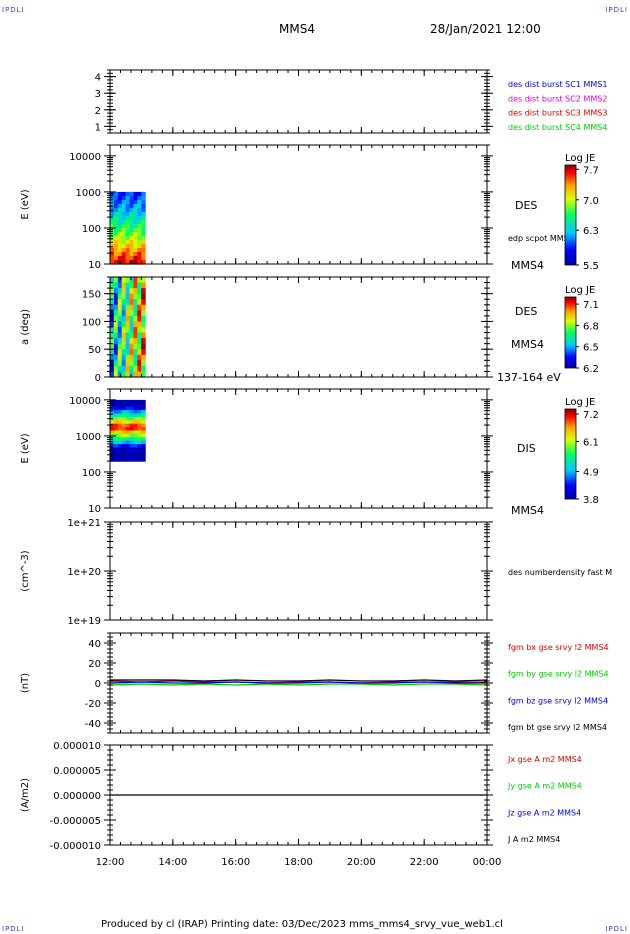 The image size is (630, 934). What do you see at coordinates (91, 295) in the screenshot?
I see `des_pitch-ytick-label: 150` at bounding box center [91, 295].